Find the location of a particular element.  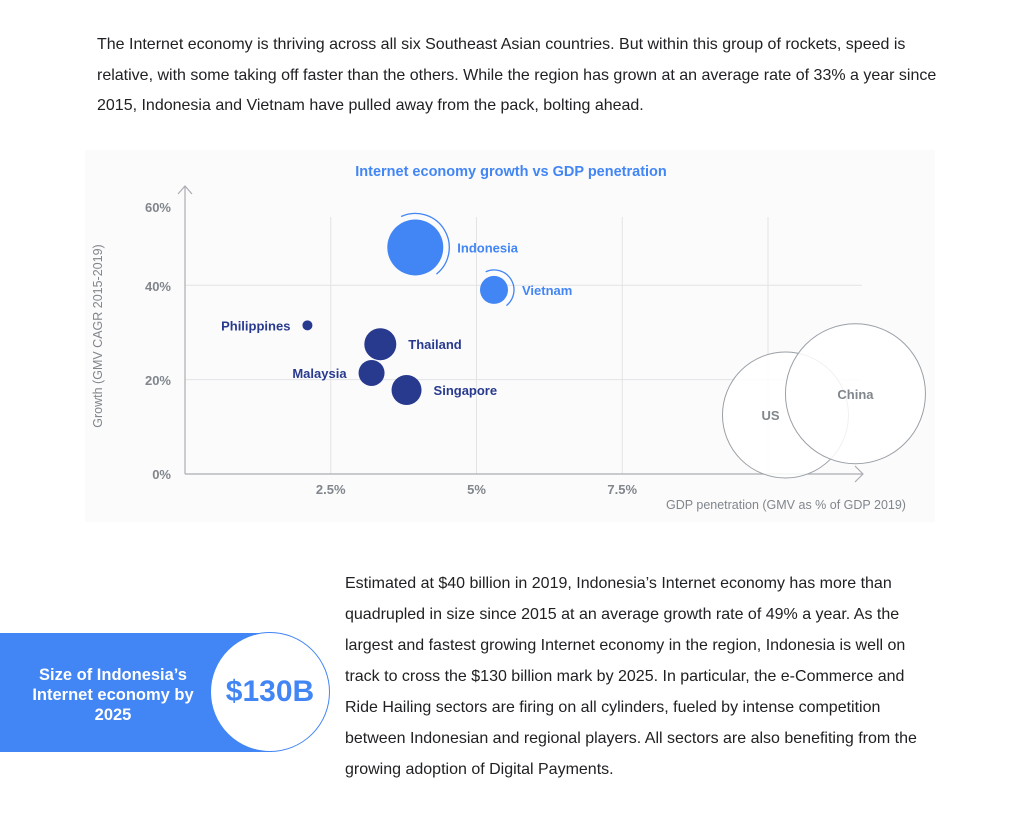

bubble-indonesia is located at coordinates (415, 247).